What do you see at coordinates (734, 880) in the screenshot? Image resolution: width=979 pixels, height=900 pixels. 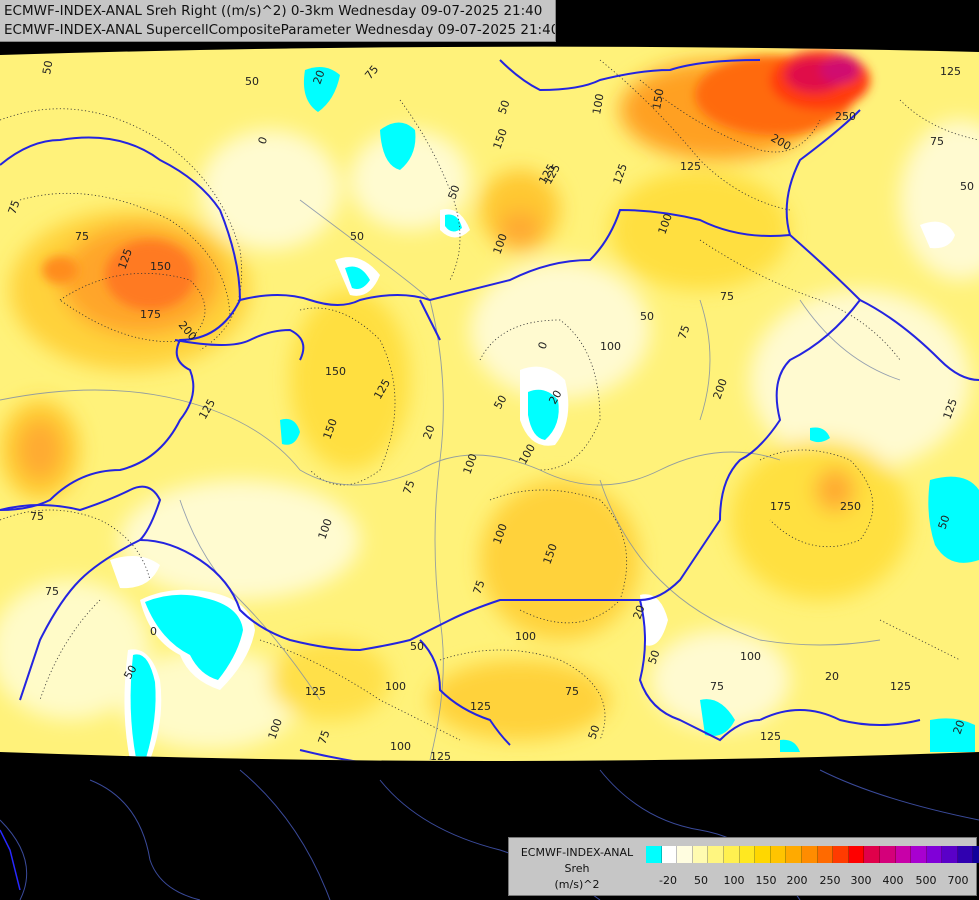 I see `legend-tick-label: 100` at bounding box center [734, 880].